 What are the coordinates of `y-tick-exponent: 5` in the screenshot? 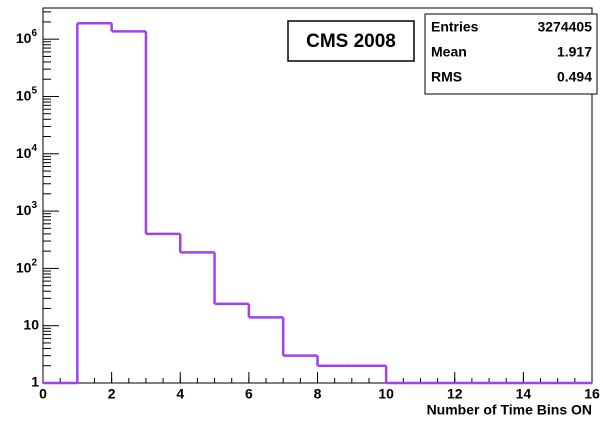 It's located at (34, 90).